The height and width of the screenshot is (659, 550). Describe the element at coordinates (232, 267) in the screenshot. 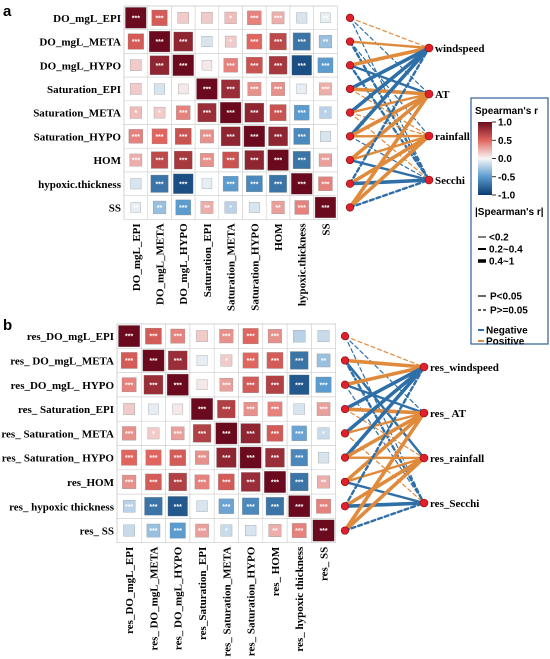

I see `column-label: Saturation_META` at that location.